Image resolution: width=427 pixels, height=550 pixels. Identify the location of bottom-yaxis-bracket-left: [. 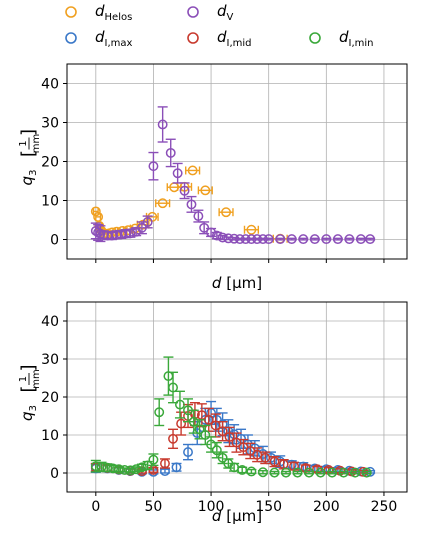
(28, 388).